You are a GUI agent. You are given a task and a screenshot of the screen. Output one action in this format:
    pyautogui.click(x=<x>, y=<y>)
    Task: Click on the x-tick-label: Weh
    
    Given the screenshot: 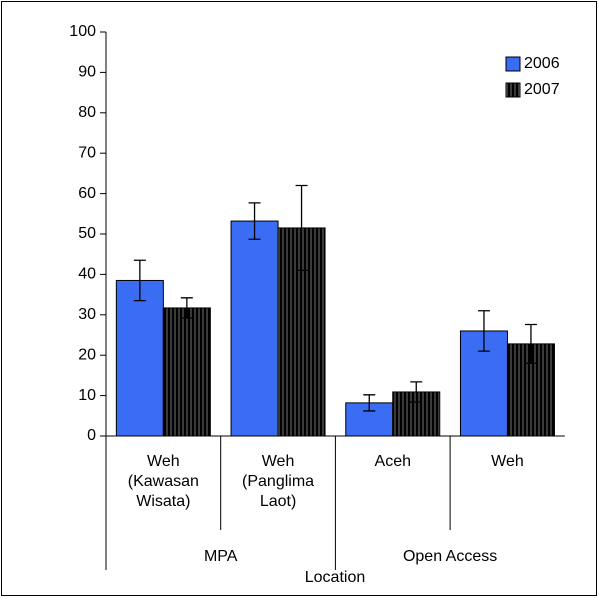 What is the action you would take?
    pyautogui.click(x=507, y=461)
    